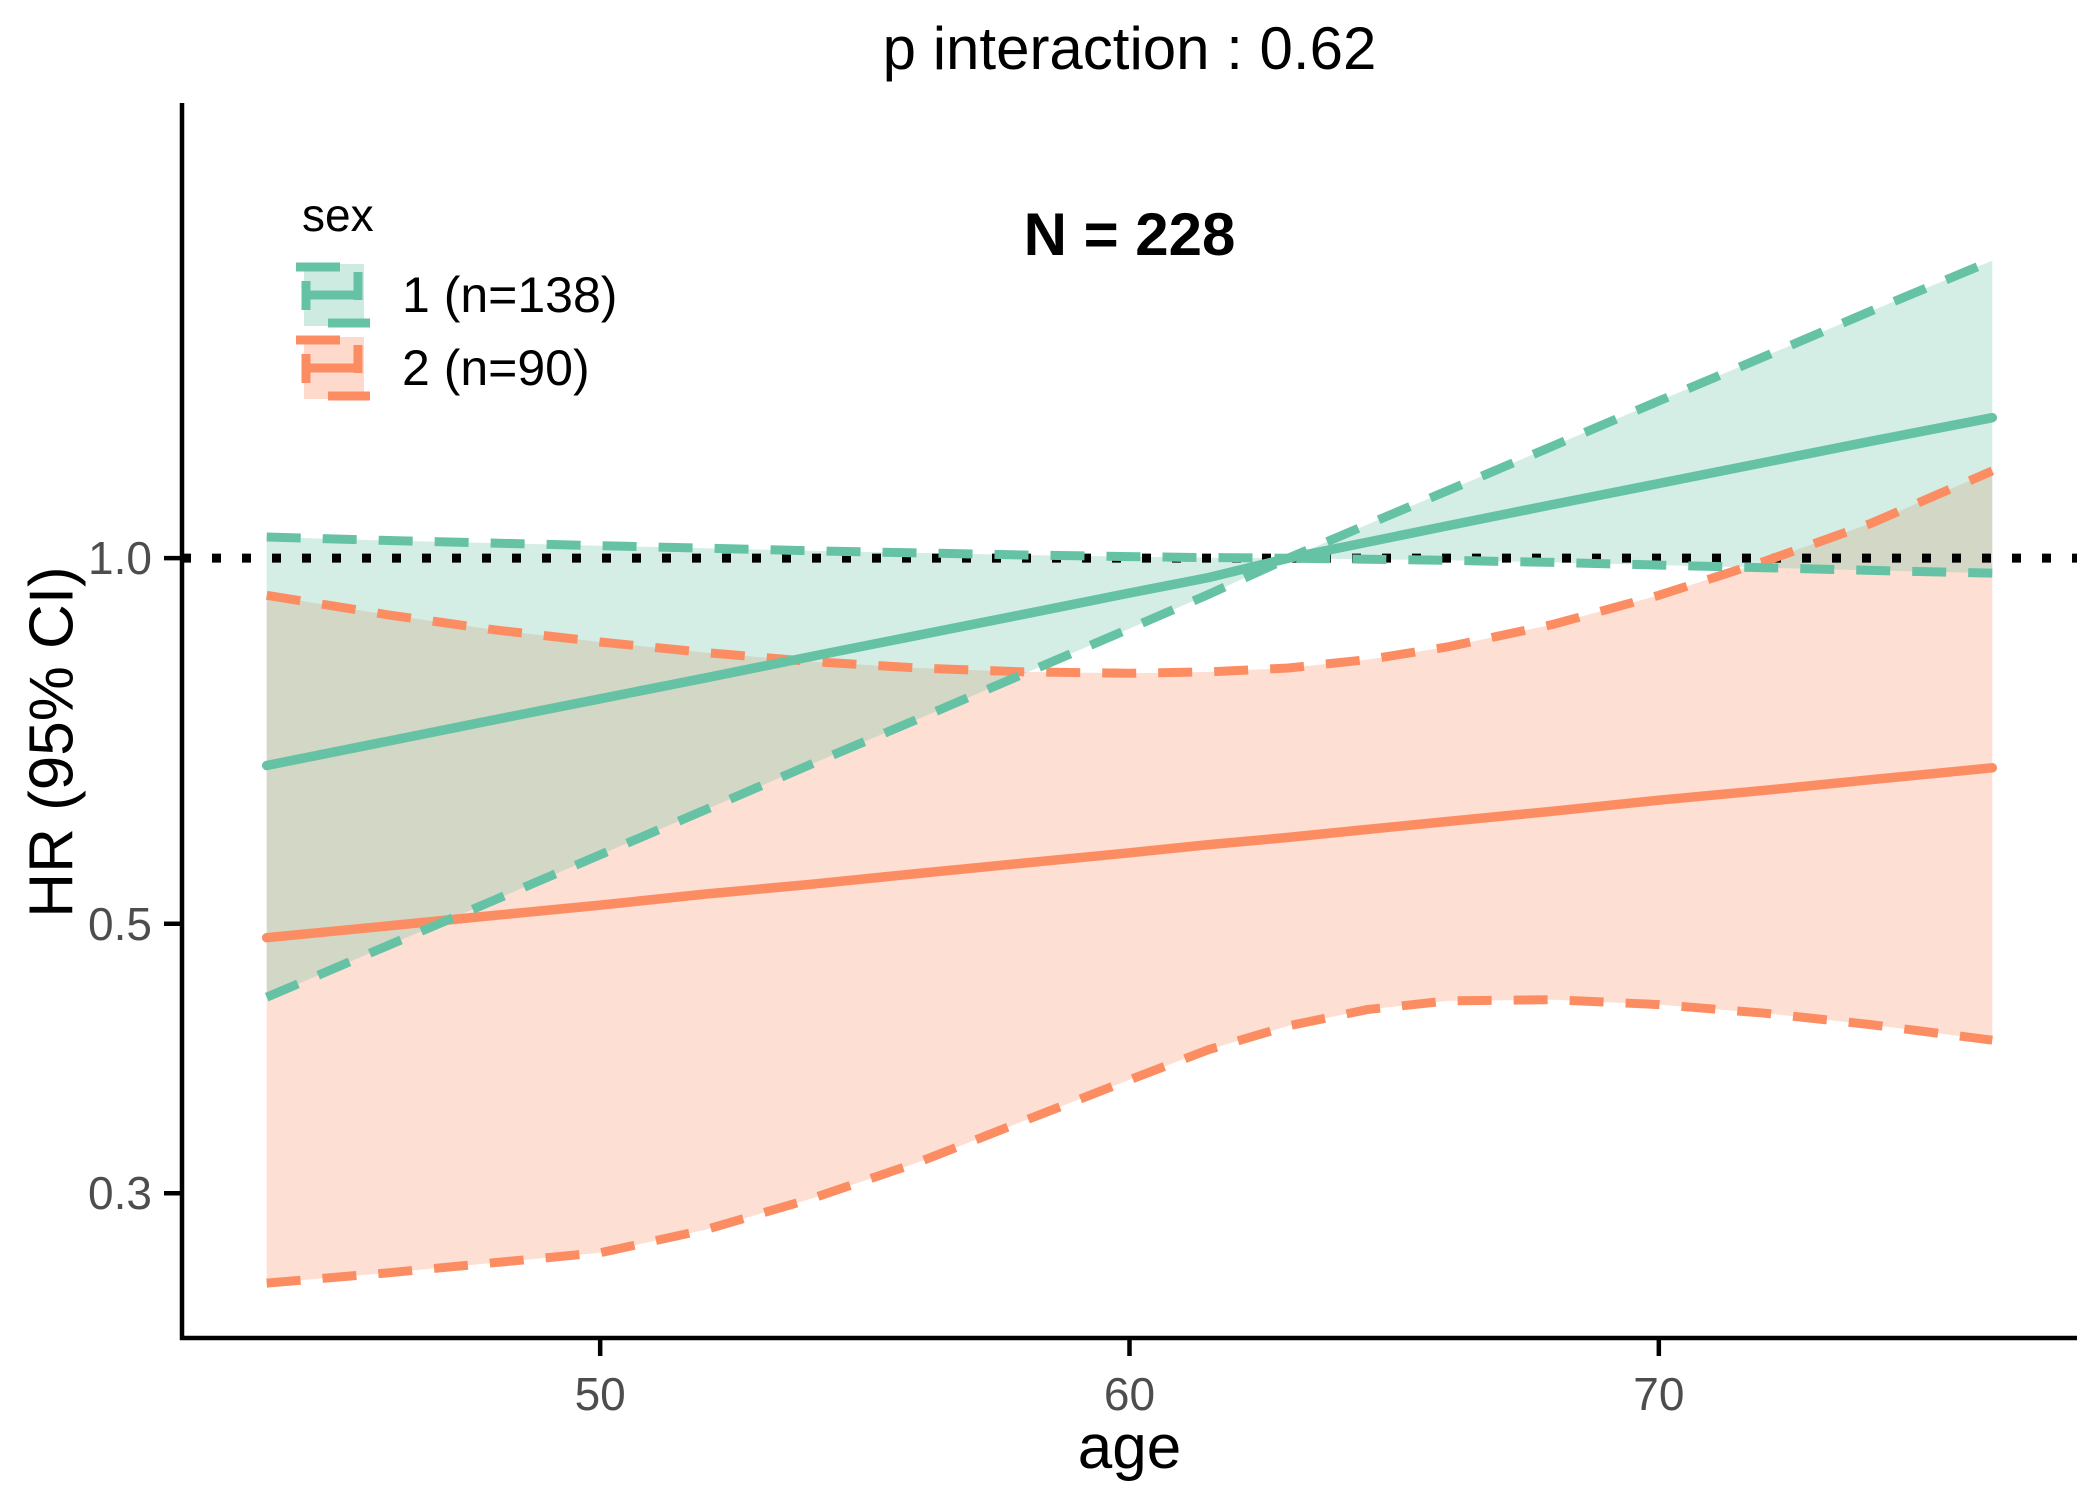 This screenshot has height=1500, width=2100. Describe the element at coordinates (510, 294) in the screenshot. I see `legend-item-label-sex1: 1 (n=138)` at that location.